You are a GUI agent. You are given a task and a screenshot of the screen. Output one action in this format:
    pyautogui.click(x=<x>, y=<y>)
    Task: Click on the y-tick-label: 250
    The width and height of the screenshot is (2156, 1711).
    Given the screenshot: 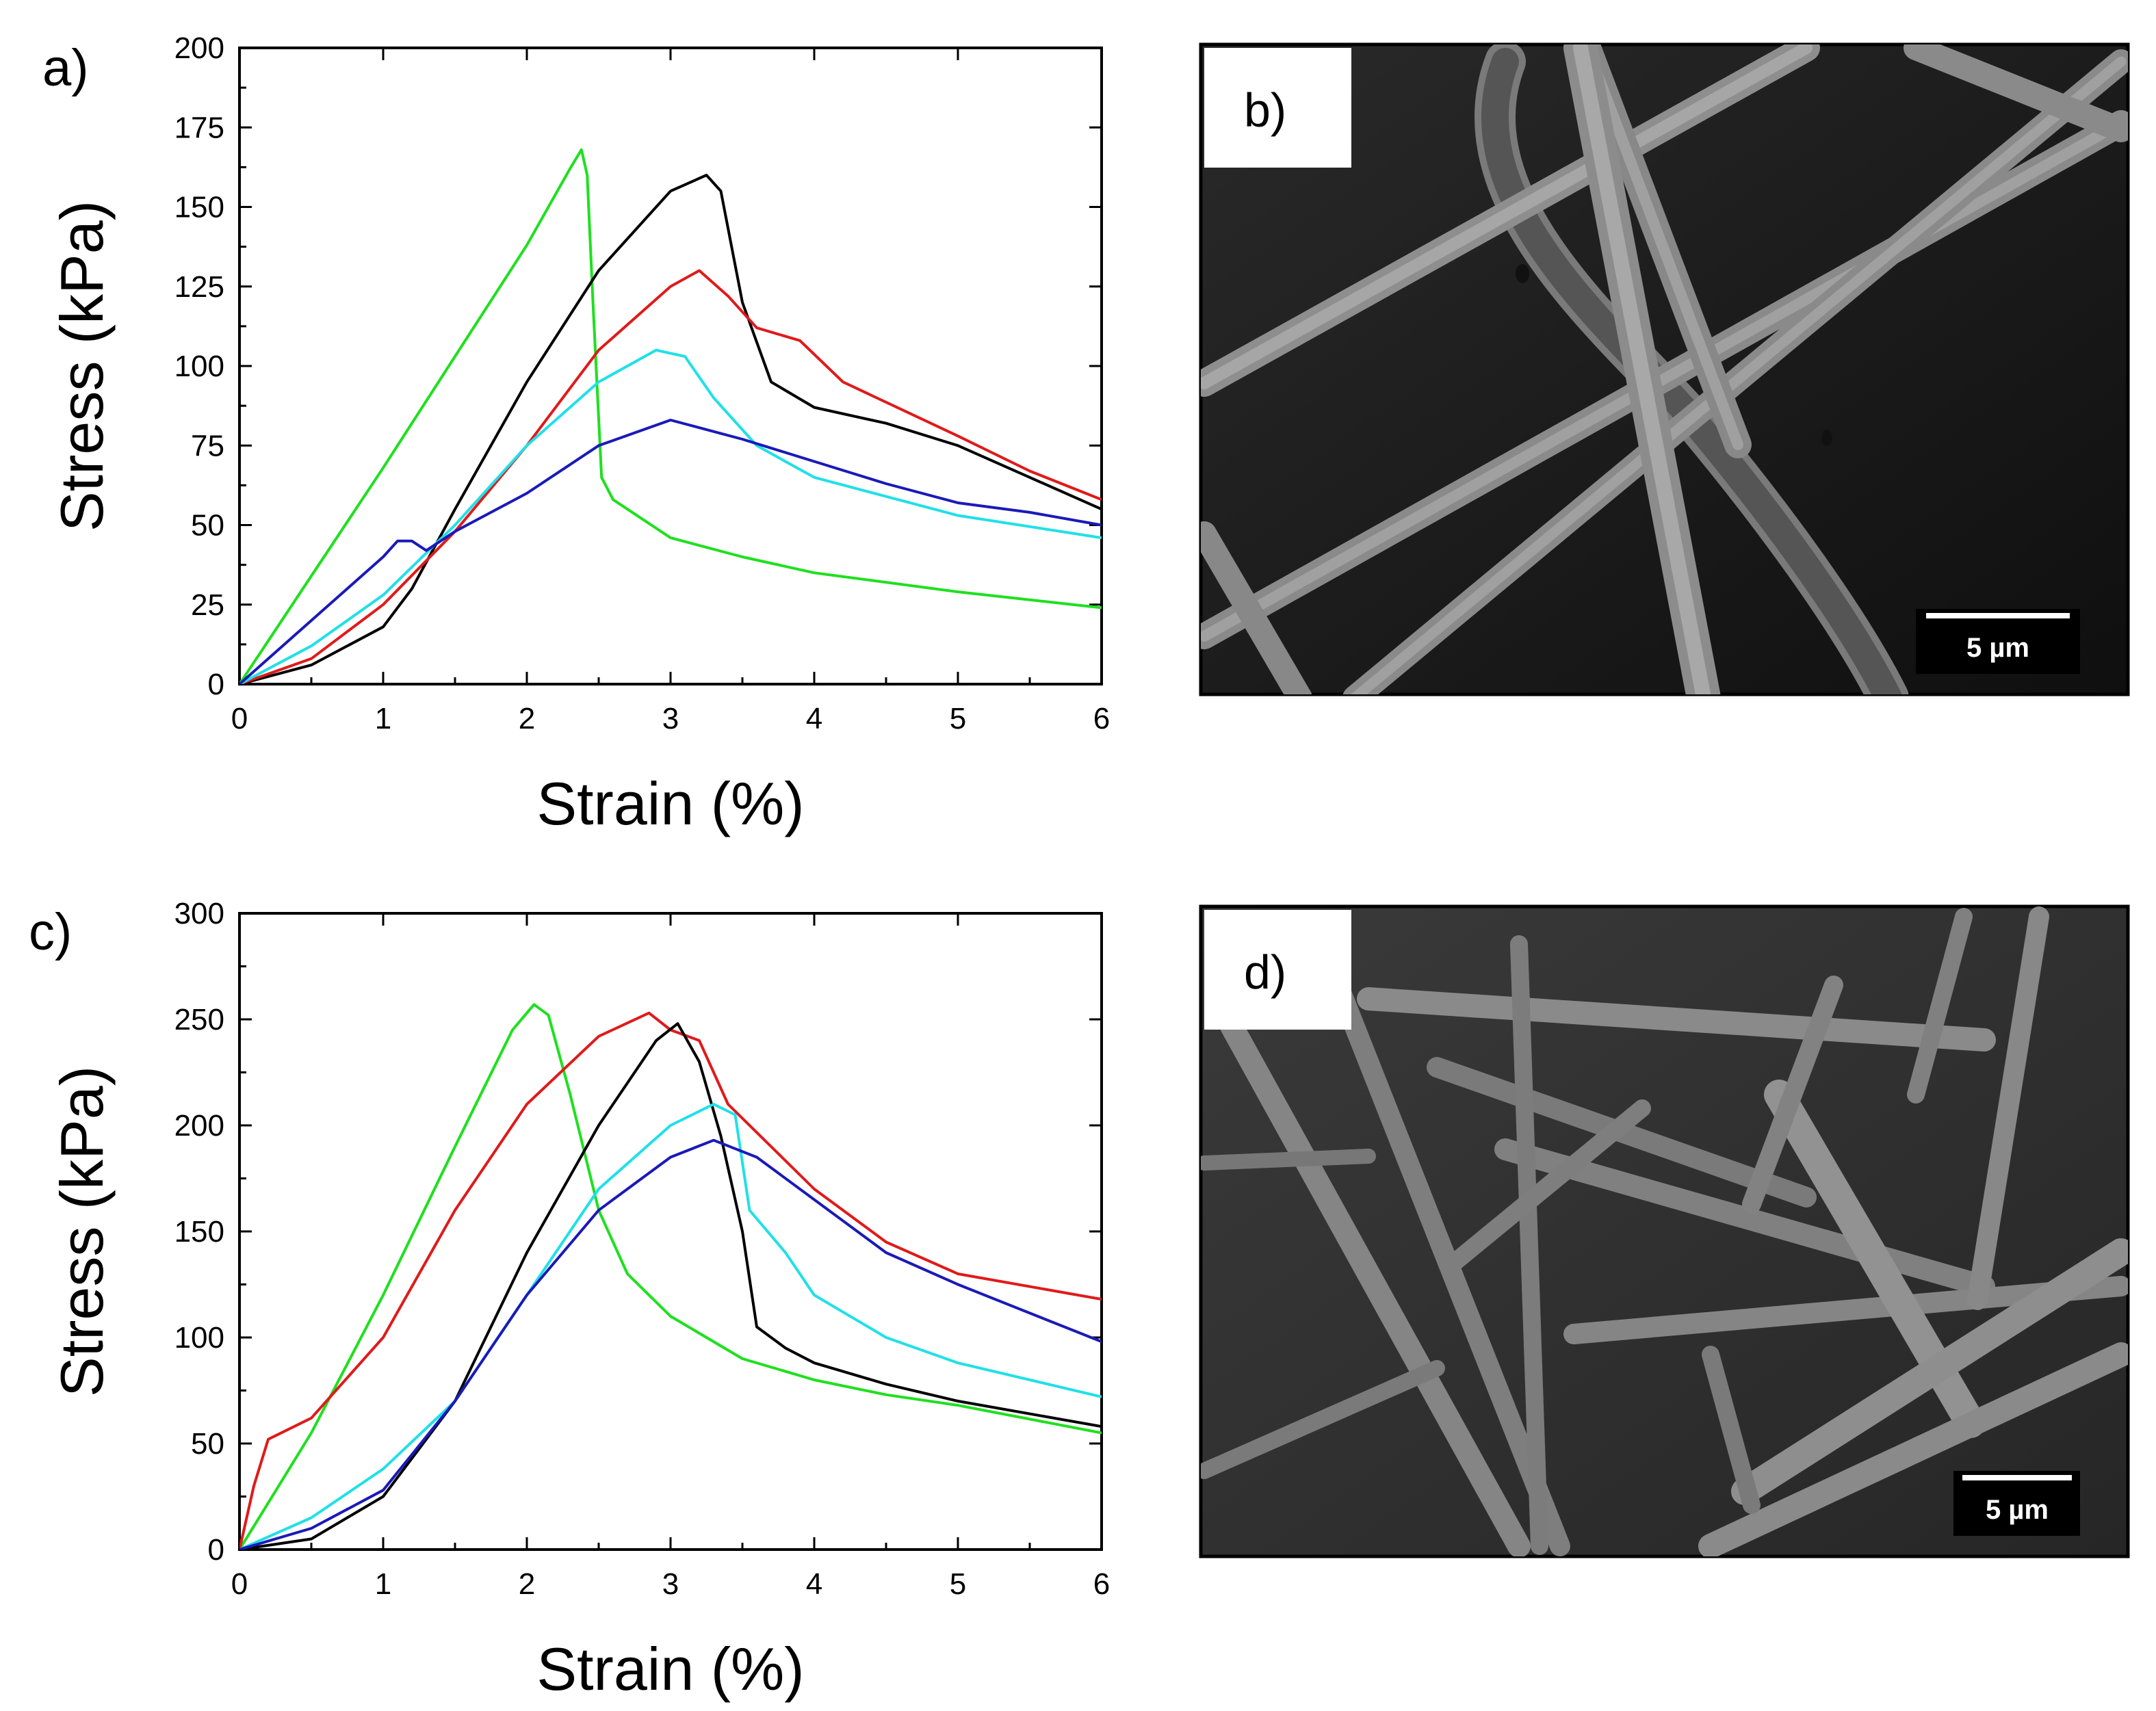 What is the action you would take?
    pyautogui.click(x=199, y=1019)
    